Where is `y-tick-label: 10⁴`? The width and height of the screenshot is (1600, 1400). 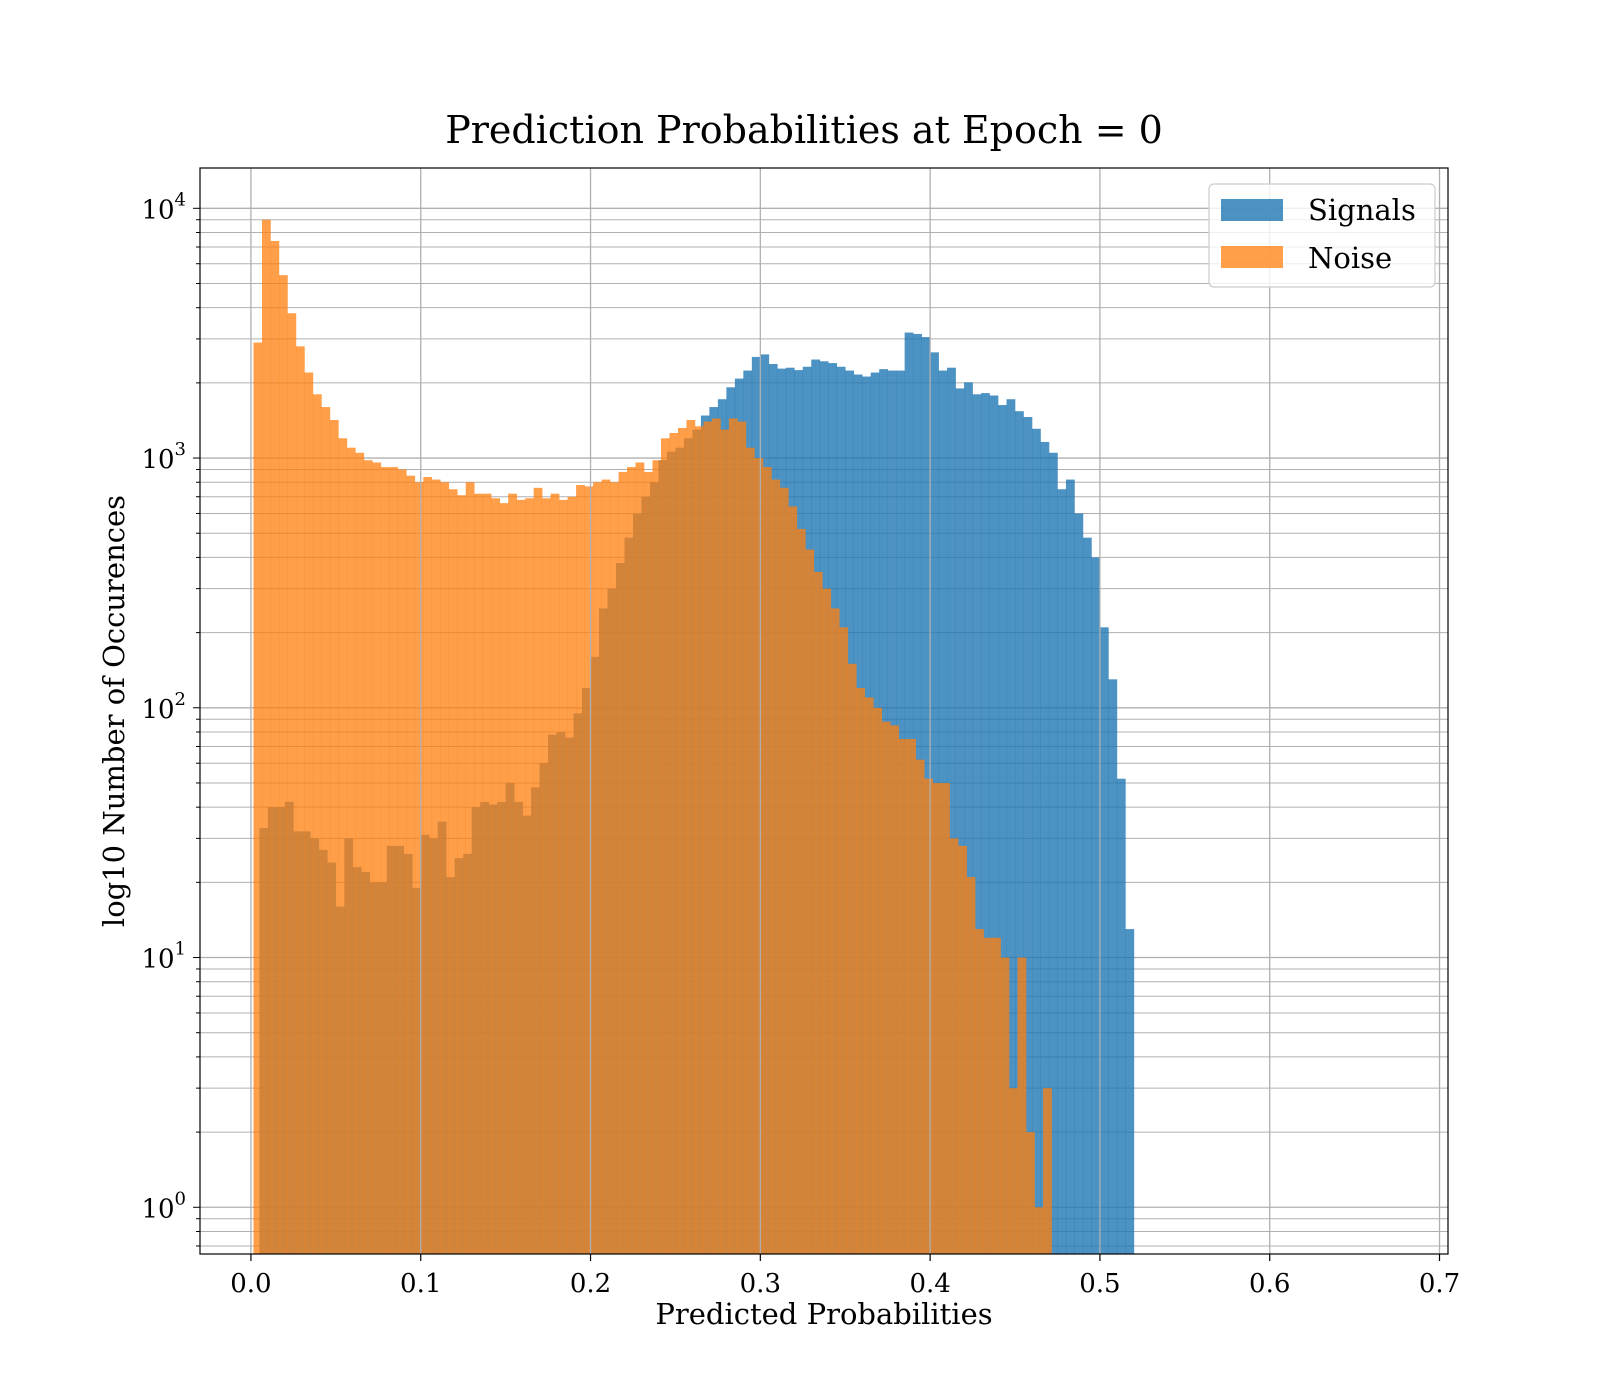 y-tick-label: 10⁴ is located at coordinates (163, 207).